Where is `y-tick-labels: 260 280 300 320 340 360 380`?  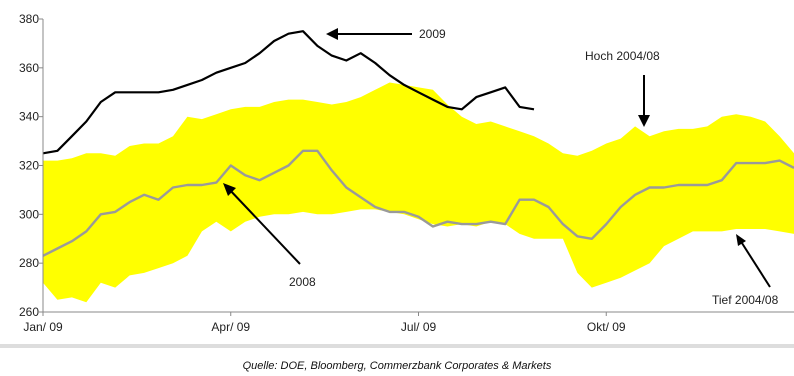
y-tick-labels: 260 280 300 320 340 360 380 is located at coordinates (31, 165).